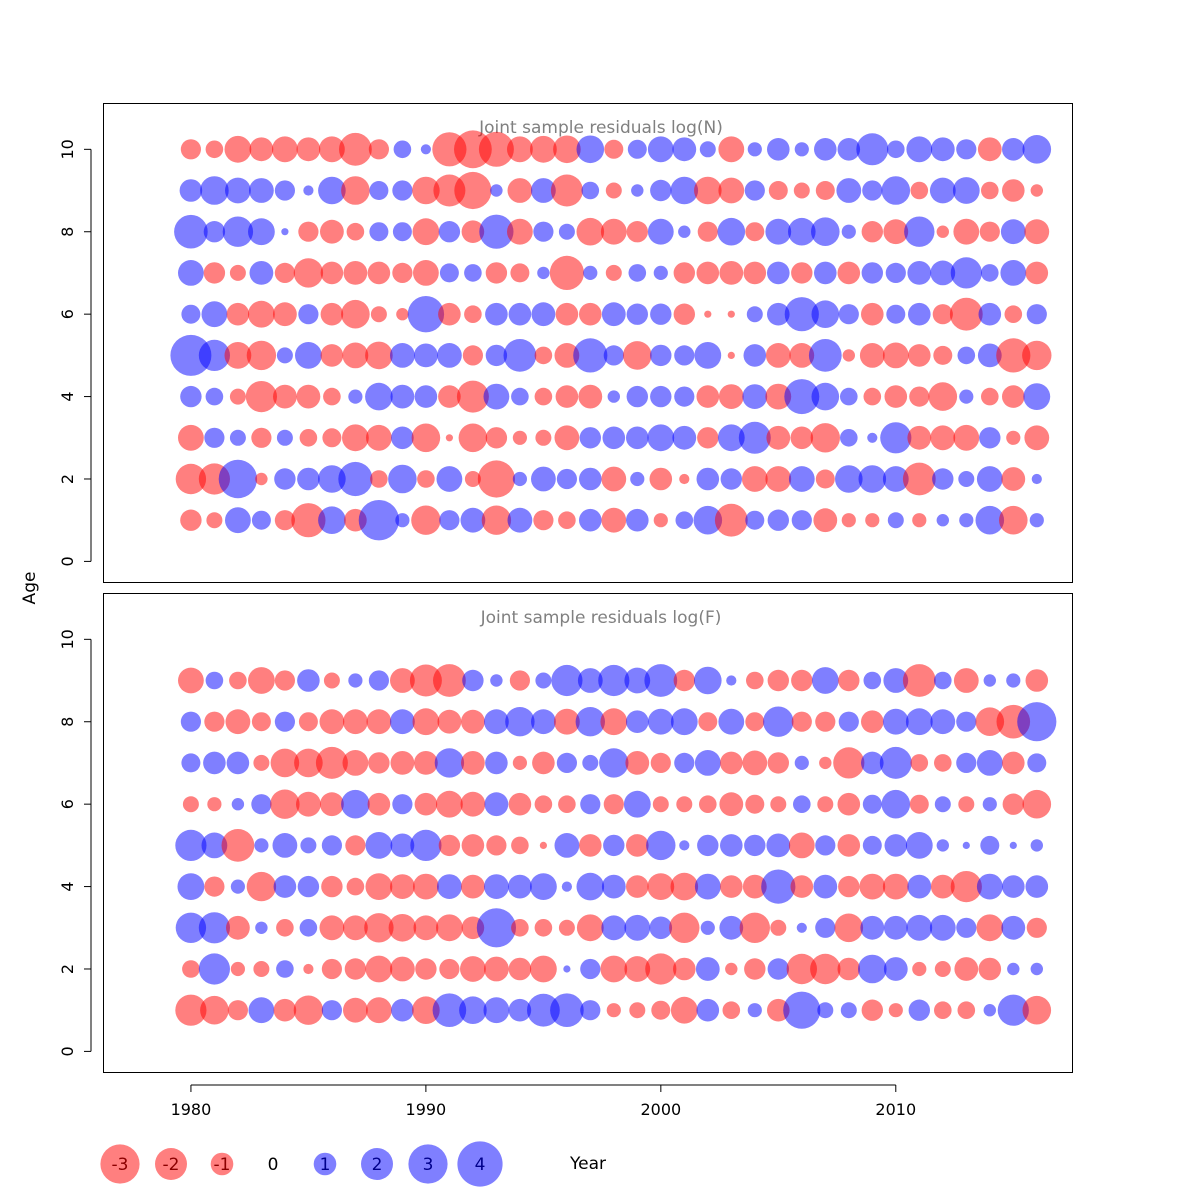 The width and height of the screenshot is (1200, 1200). What do you see at coordinates (67, 886) in the screenshot?
I see `panel-log-f-y-tick-label: 4` at bounding box center [67, 886].